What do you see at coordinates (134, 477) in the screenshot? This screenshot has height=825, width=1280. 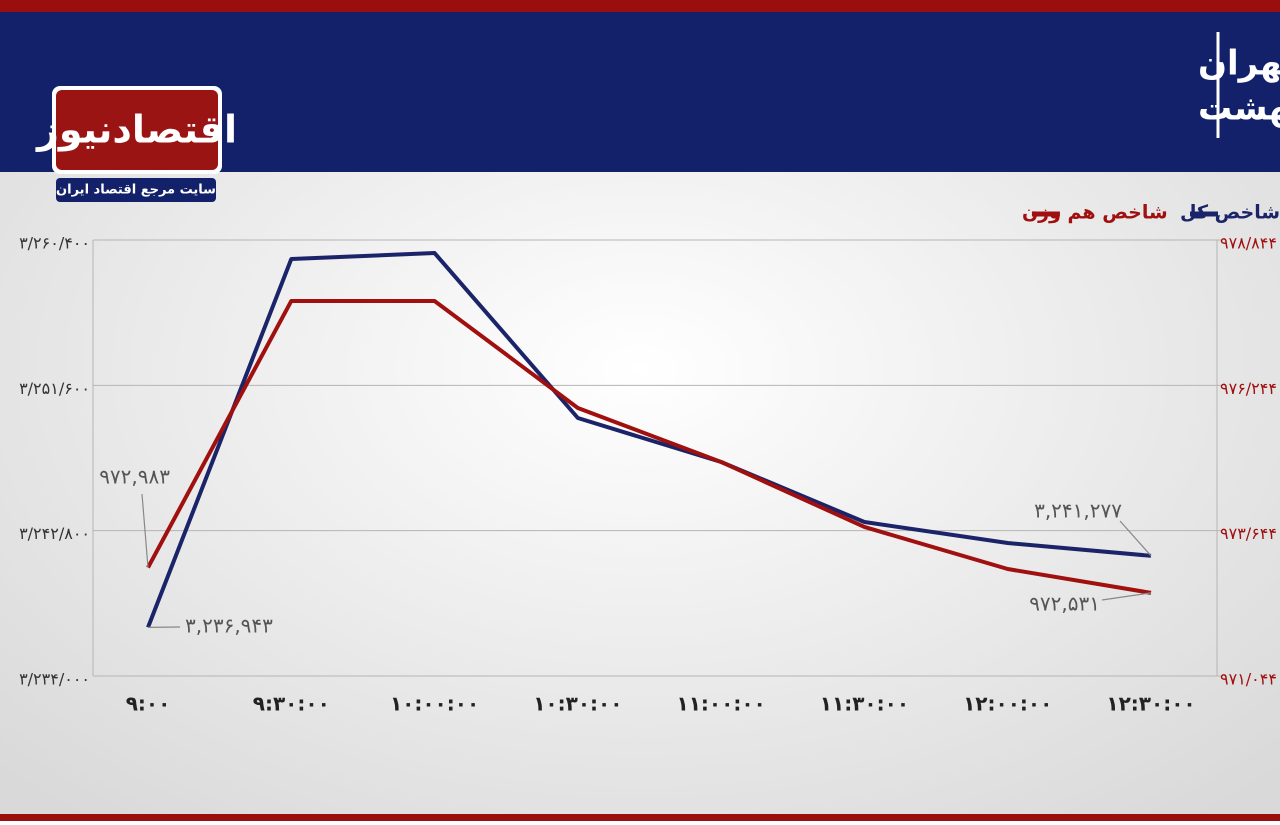 I see `value-label: ۹۷۲,۹۸۳` at bounding box center [134, 477].